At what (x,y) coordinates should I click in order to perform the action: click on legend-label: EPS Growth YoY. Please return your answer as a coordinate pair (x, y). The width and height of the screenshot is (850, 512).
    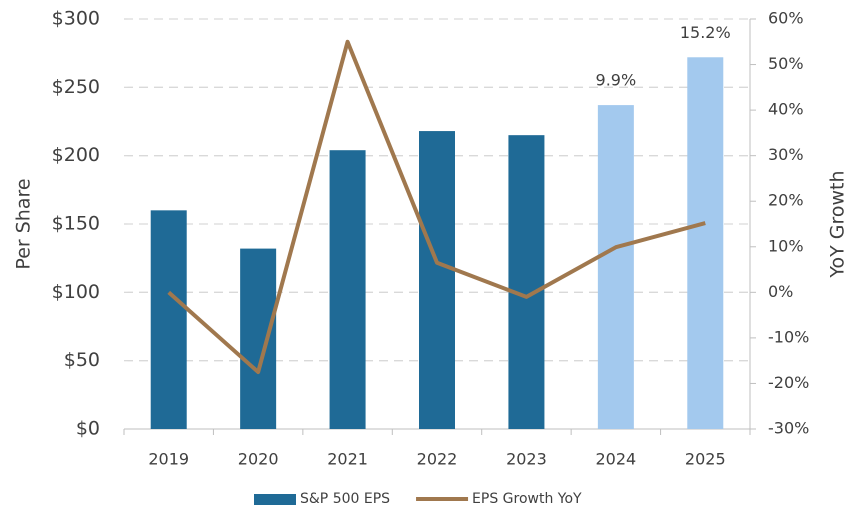
    Looking at the image, I should click on (527, 499).